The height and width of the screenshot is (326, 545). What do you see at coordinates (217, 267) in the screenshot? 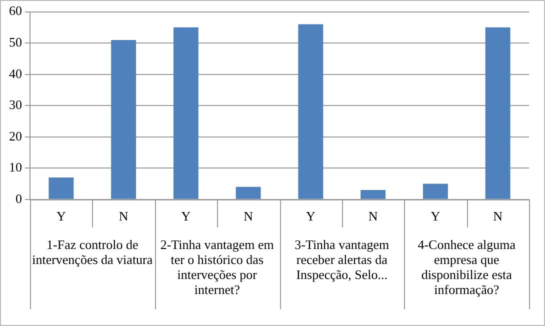
I see `text: 2-Tinha vantagem em ter o histórico das interveções por internet?` at bounding box center [217, 267].